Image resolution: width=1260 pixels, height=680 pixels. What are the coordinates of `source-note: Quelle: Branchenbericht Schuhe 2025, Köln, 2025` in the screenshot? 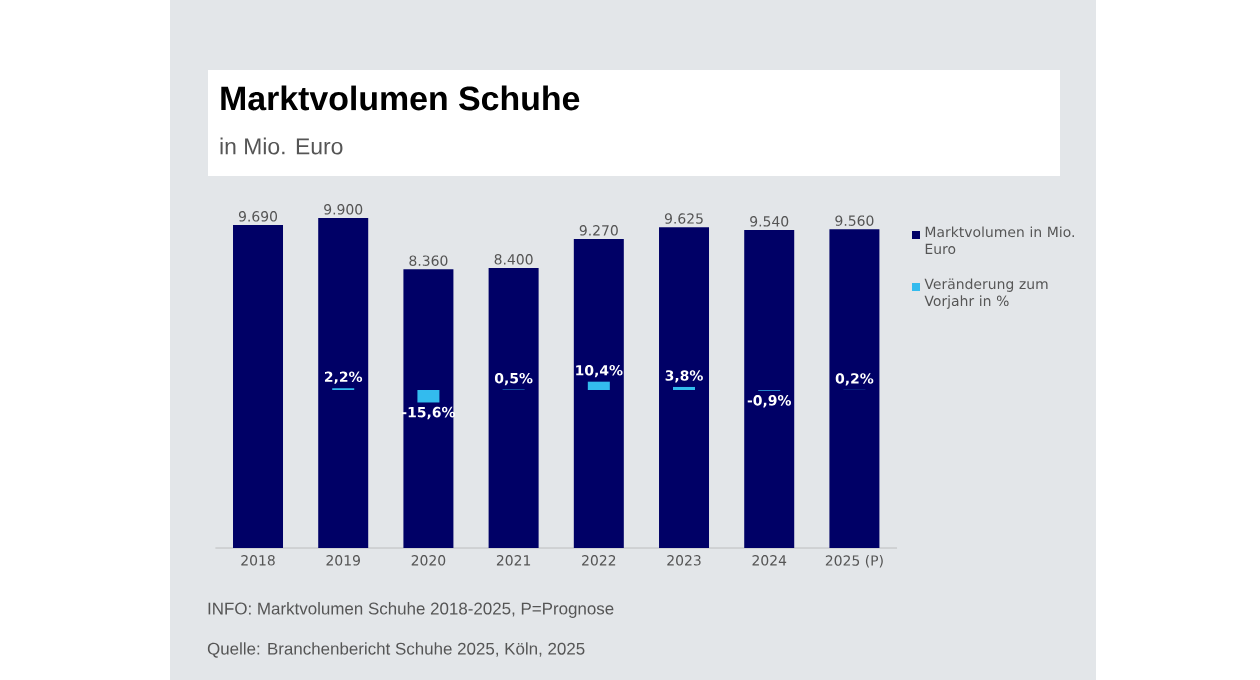 It's located at (396, 650).